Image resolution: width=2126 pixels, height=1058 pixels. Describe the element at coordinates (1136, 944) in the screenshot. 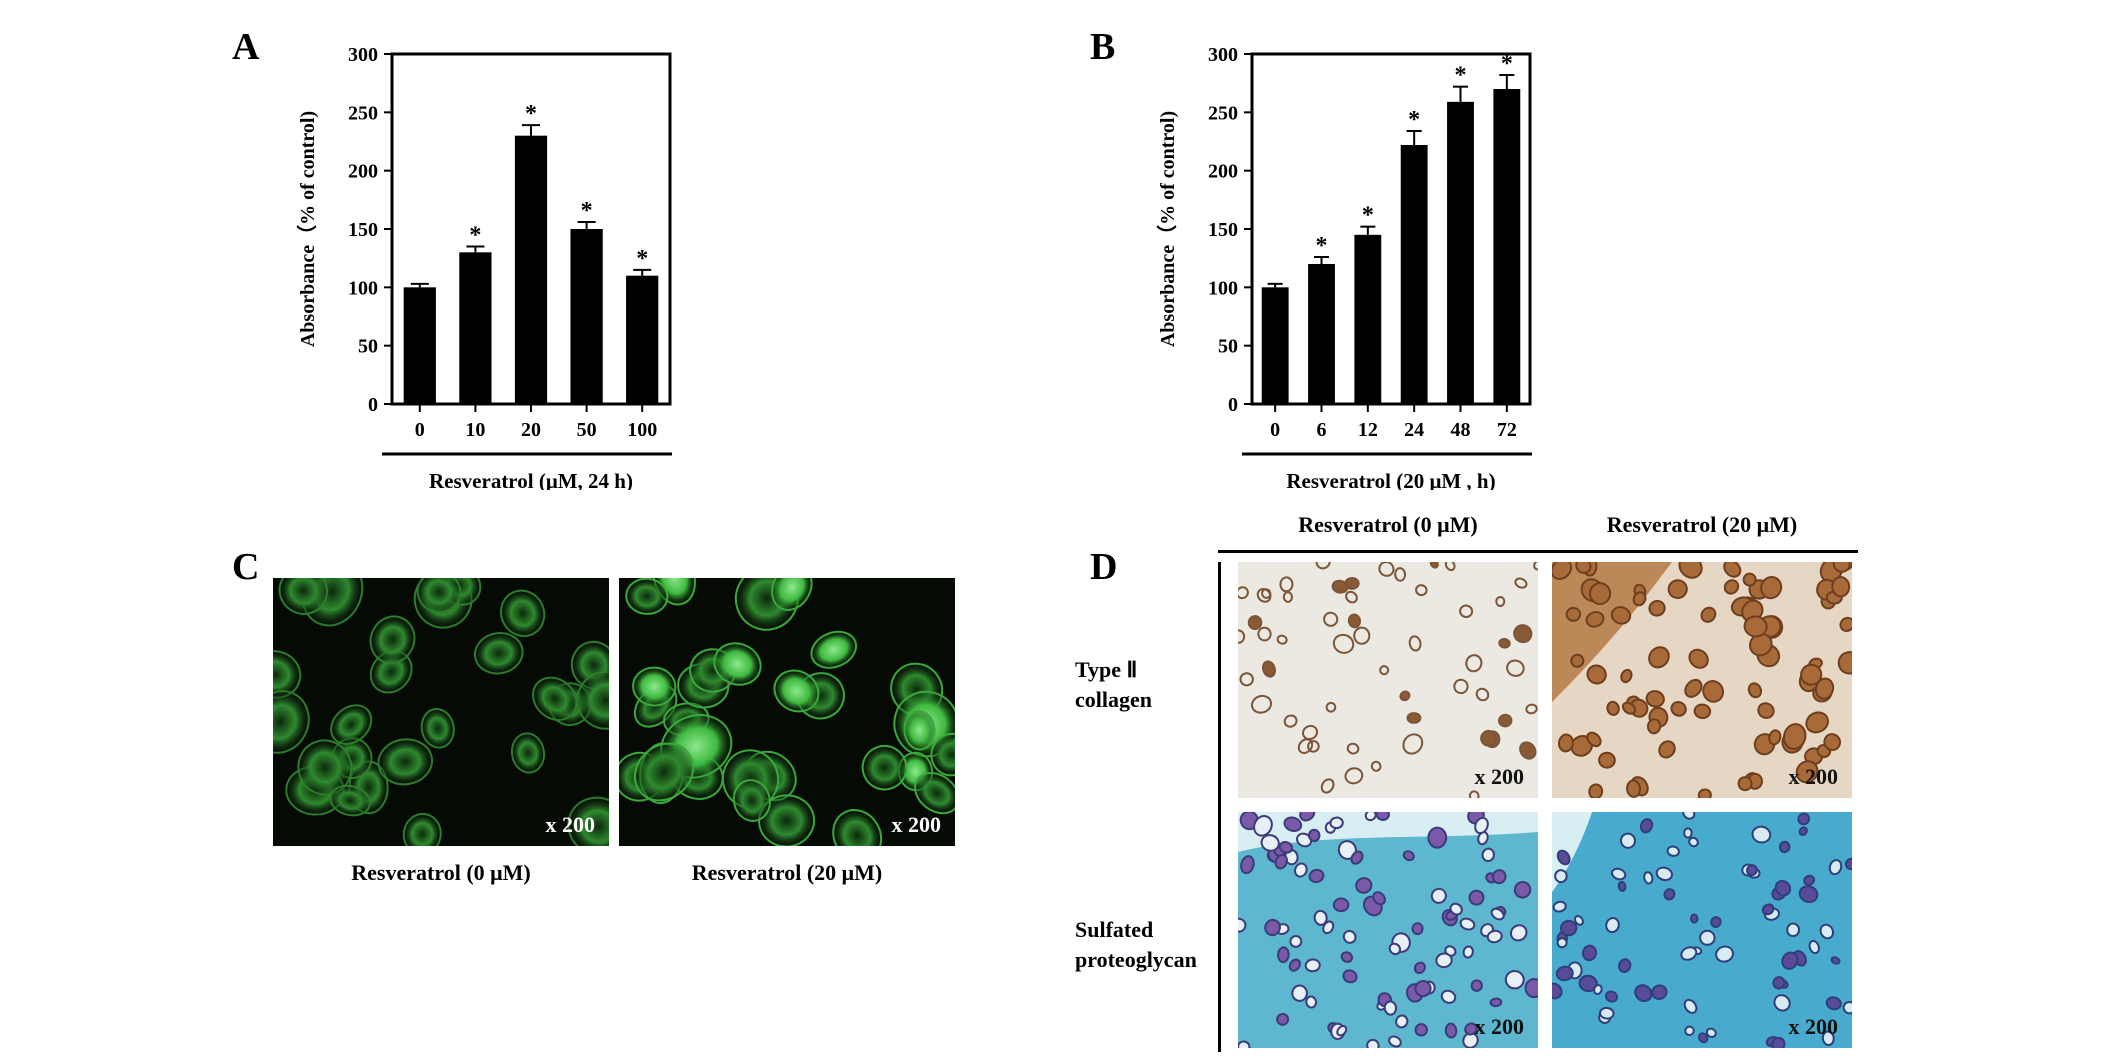

I see `row-label-proteoglycan: Sulfated proteoglycan` at that location.